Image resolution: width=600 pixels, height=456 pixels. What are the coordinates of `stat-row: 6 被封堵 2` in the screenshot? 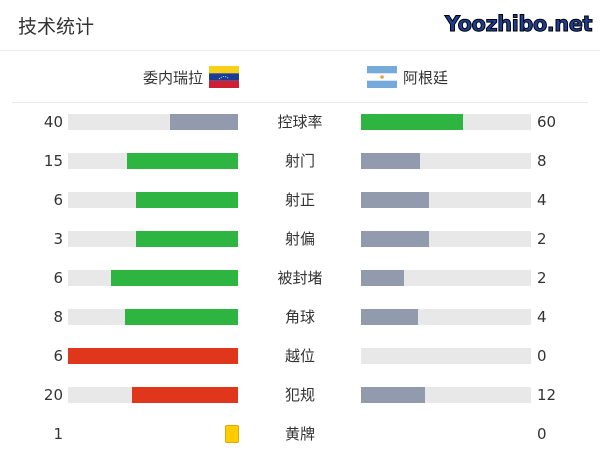 It's located at (300, 278).